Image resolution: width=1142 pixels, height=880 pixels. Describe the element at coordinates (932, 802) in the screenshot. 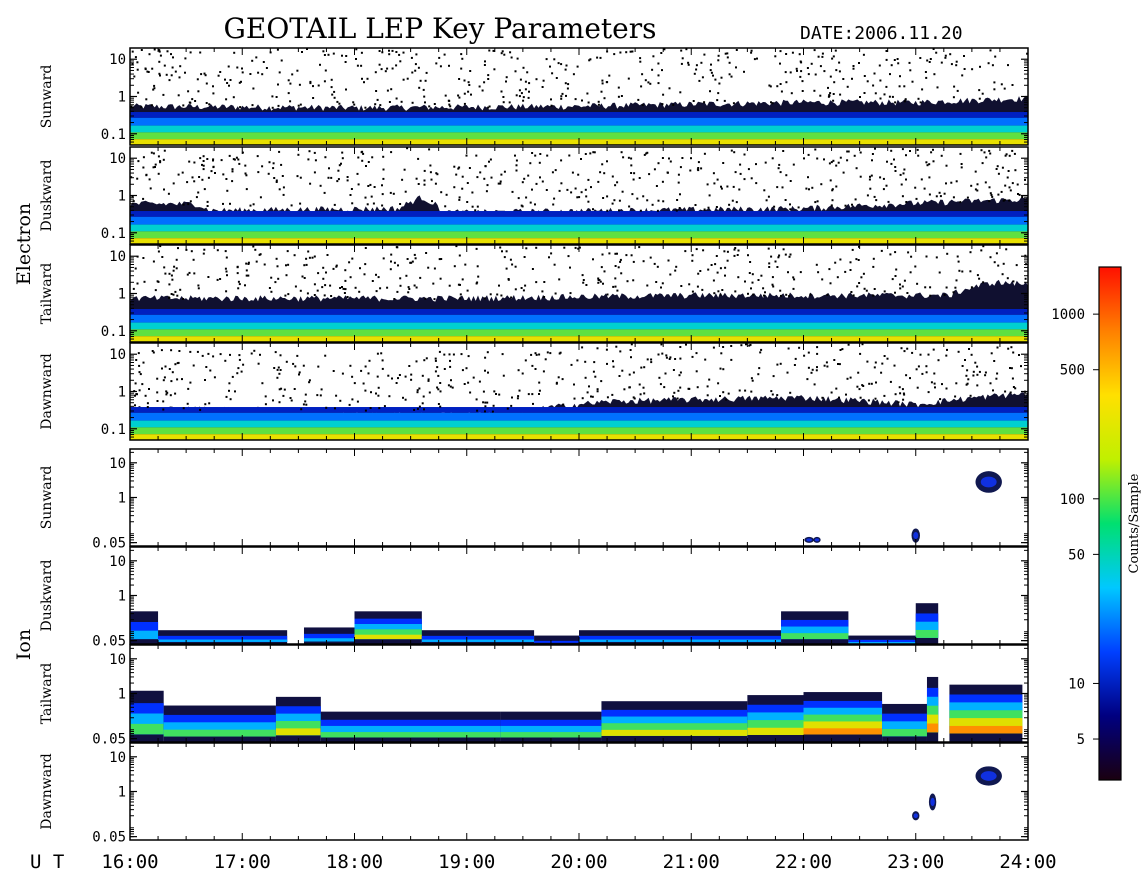

I see `ion-blob-core` at that location.